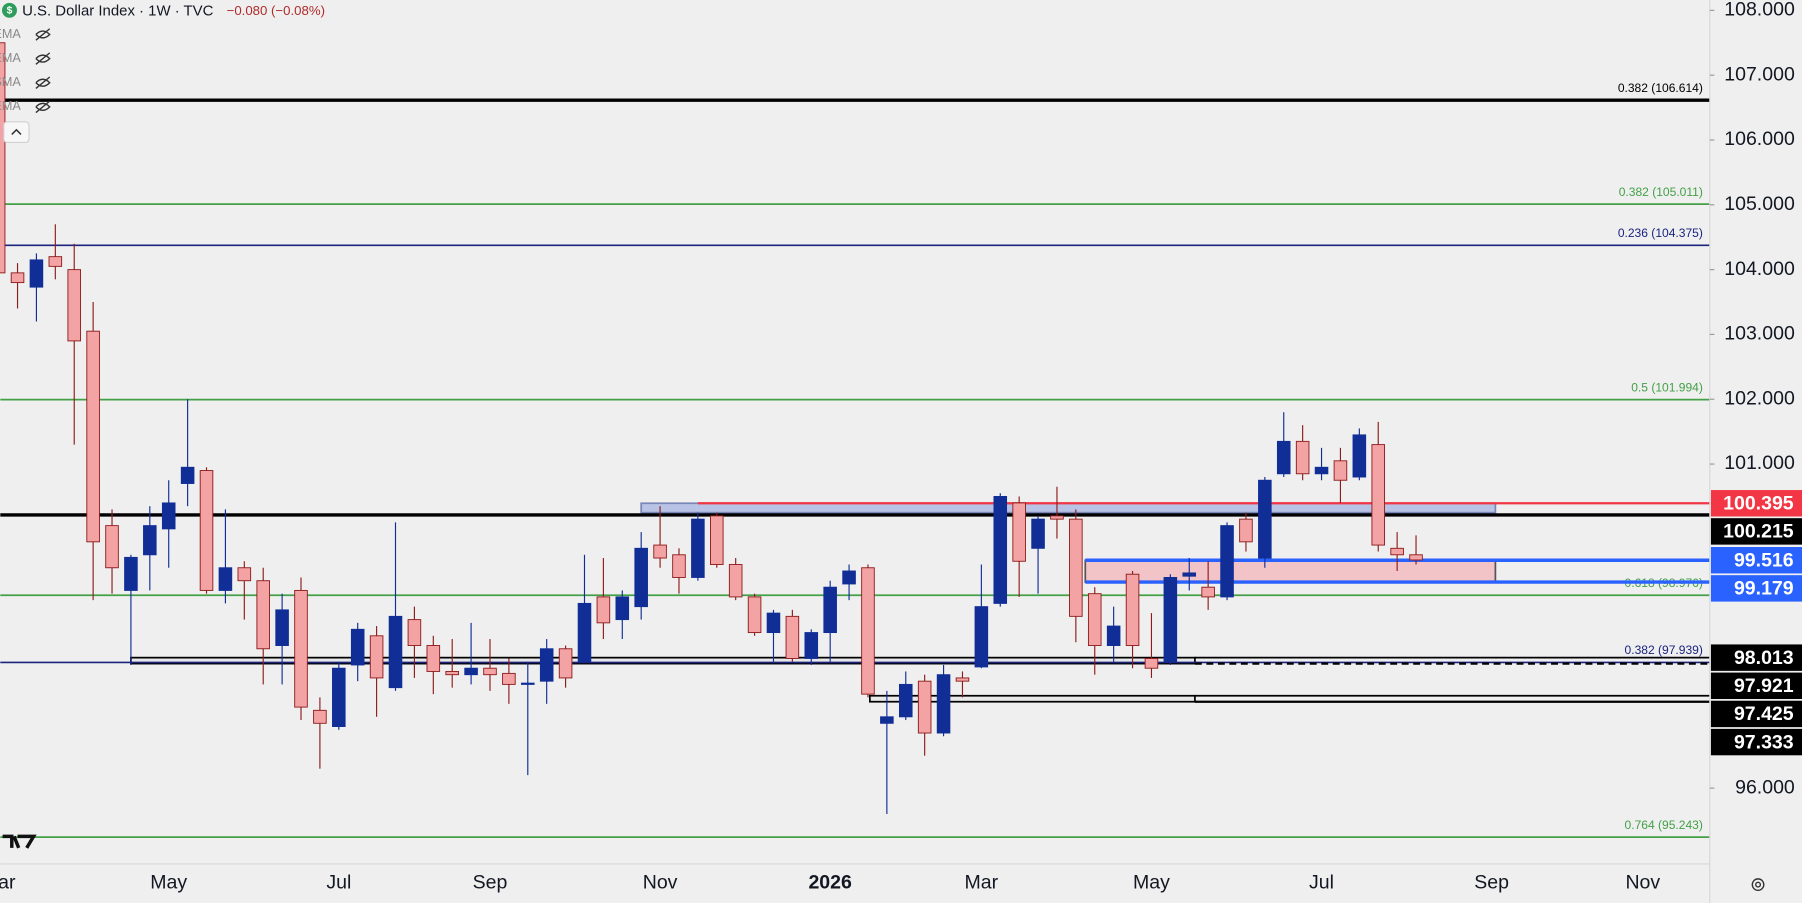 The height and width of the screenshot is (903, 1802). Describe the element at coordinates (1759, 398) in the screenshot. I see `y-tick-label: 102.000` at that location.